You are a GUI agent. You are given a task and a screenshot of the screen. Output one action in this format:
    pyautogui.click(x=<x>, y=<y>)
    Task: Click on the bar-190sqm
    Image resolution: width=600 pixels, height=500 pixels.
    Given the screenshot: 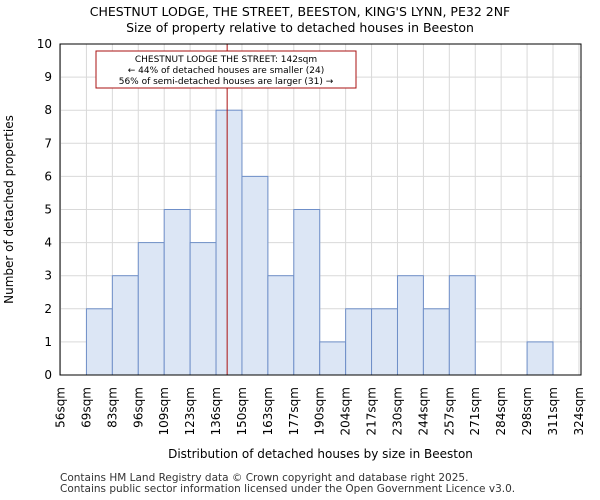 What is the action you would take?
    pyautogui.click(x=333, y=358)
    